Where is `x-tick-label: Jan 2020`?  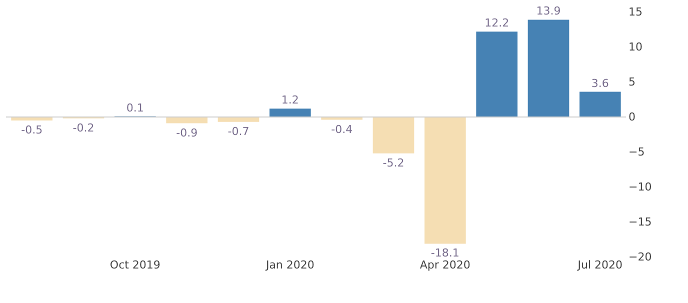
x-tick-label: Jan 2020 is located at coordinates (289, 265).